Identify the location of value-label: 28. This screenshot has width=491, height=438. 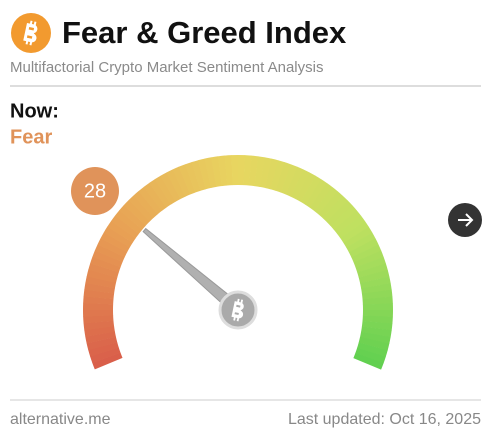
(95, 191).